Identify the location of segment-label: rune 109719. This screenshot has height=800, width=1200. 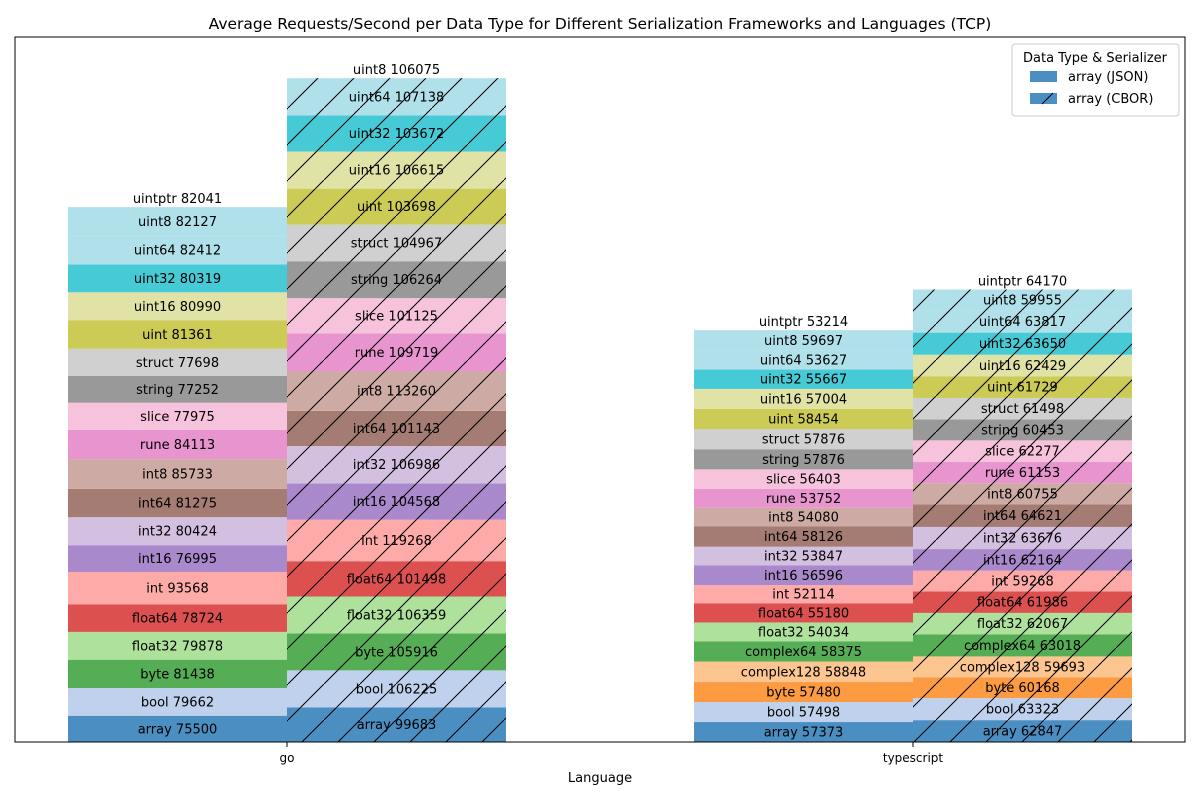
(397, 353).